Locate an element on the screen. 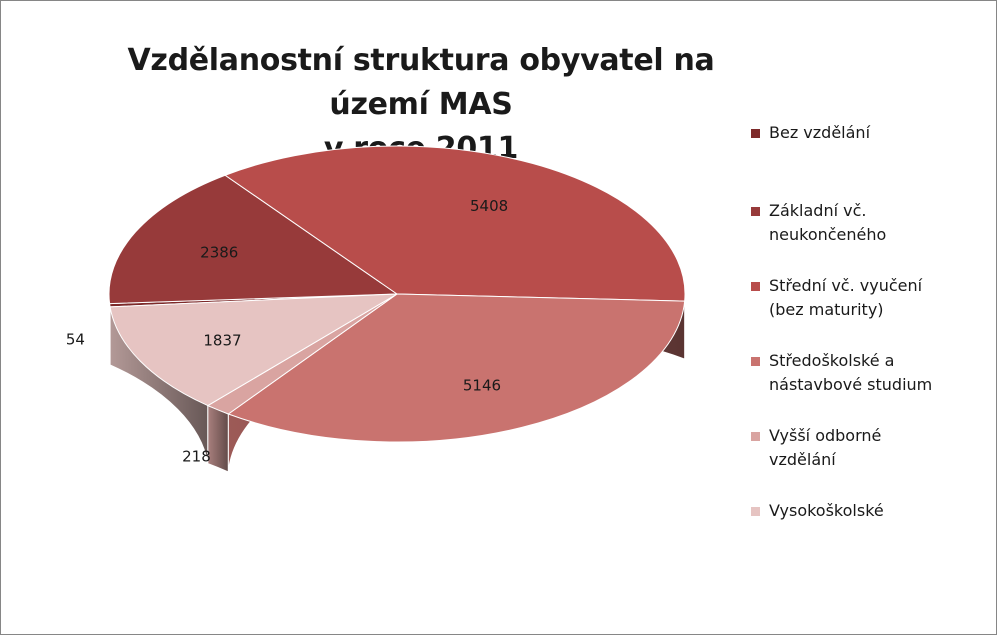  legend-label-0: Bez vzdělání is located at coordinates (820, 132).